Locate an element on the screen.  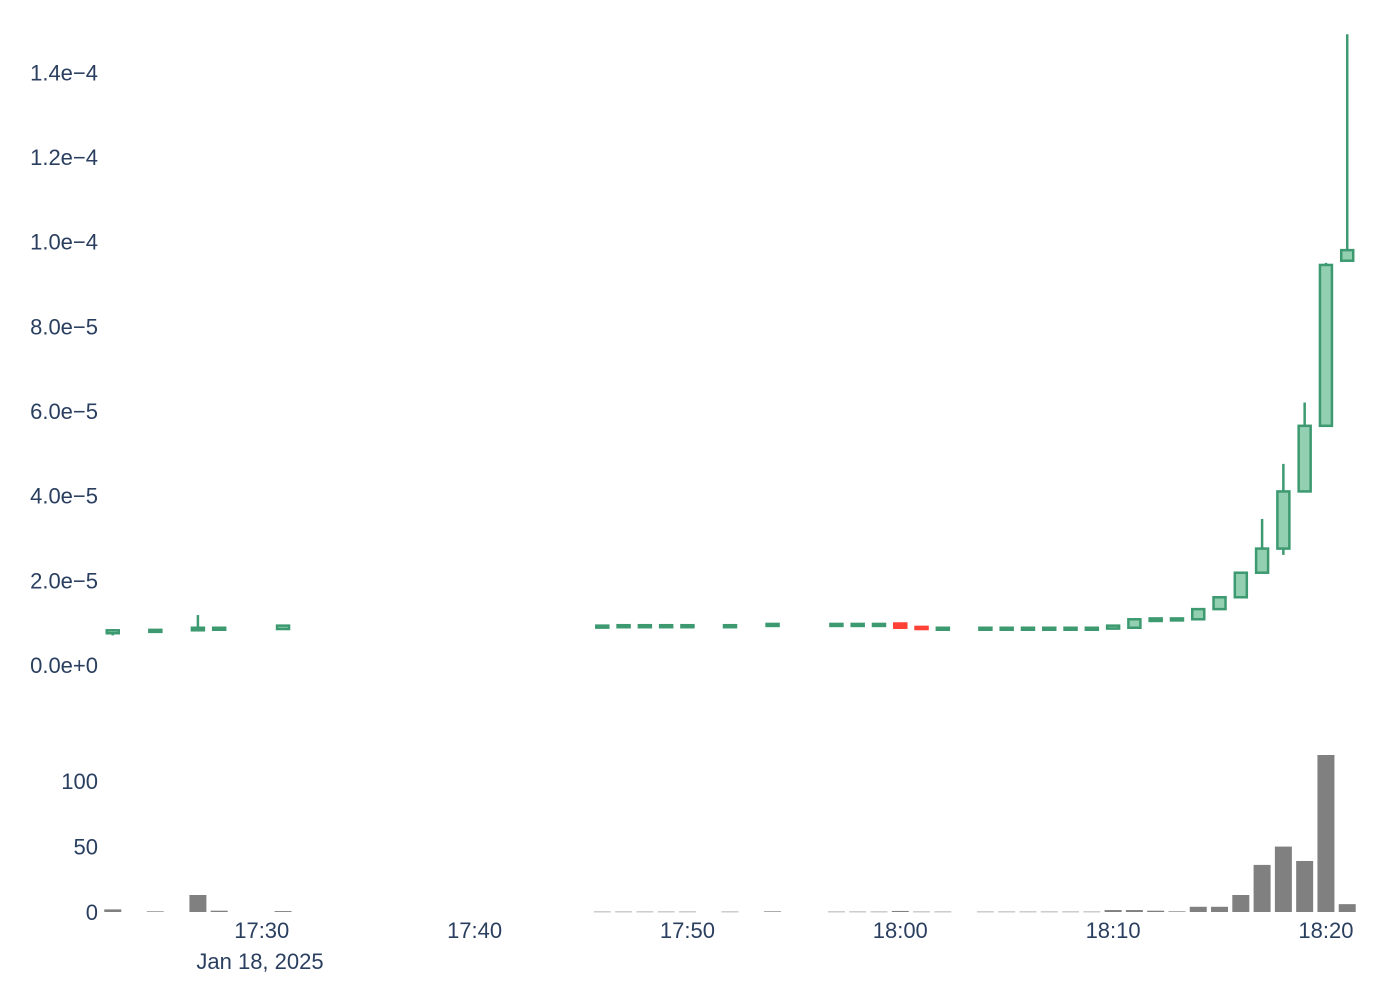
volume-y-axis: 0 50 100 is located at coordinates (79, 847).